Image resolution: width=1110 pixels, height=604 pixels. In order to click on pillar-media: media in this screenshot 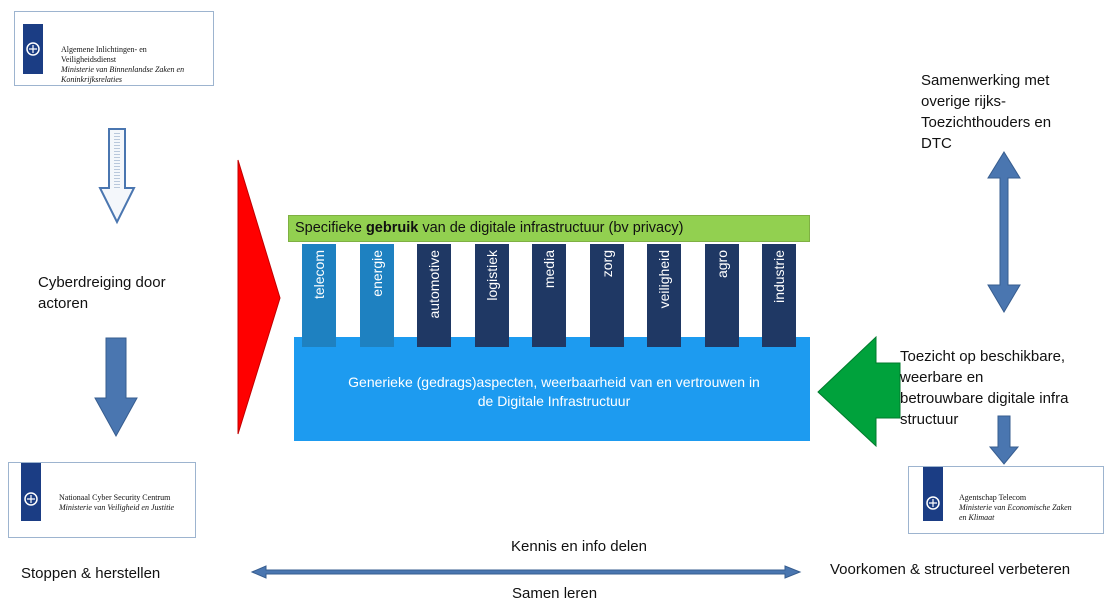, I will do `click(549, 295)`.